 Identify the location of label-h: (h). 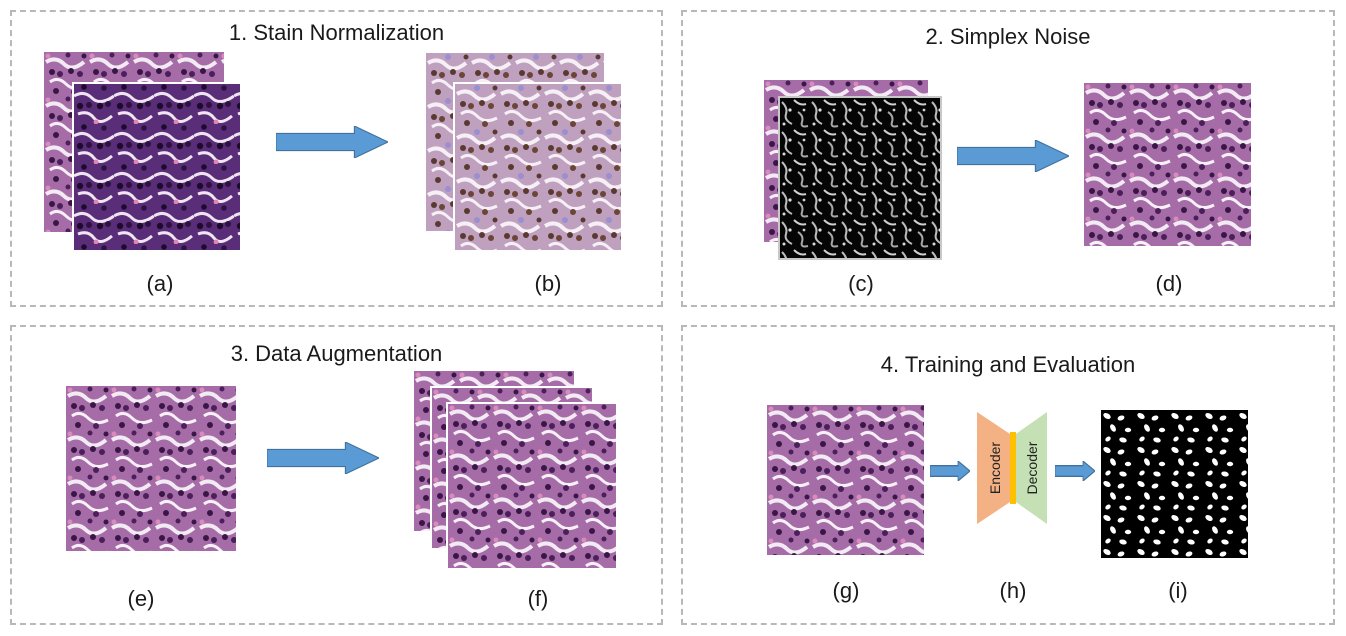
(1013, 590).